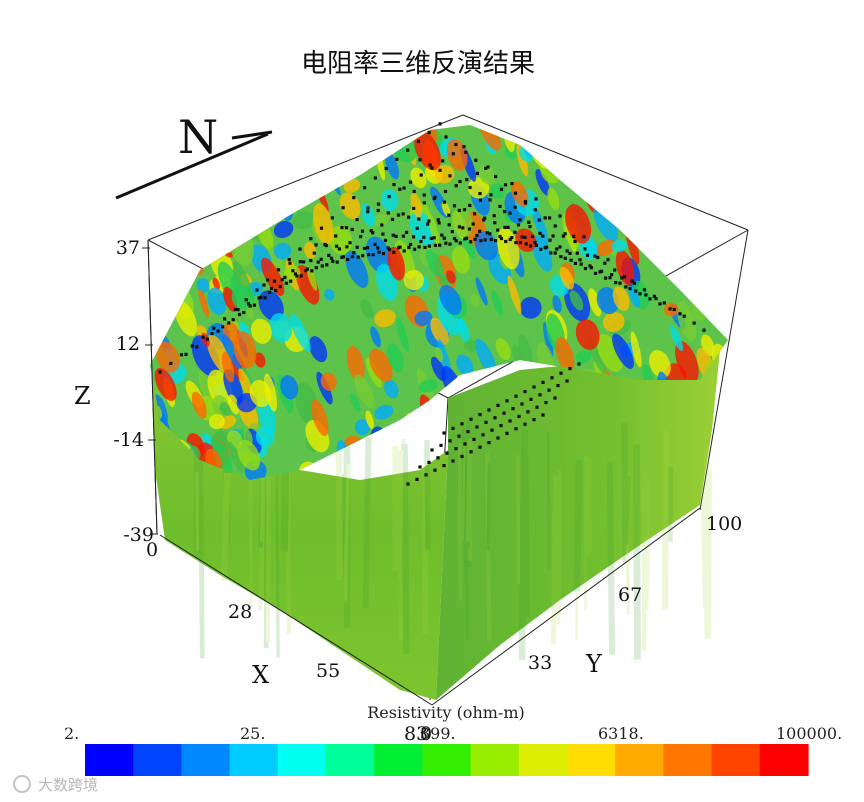  I want to click on z-axis: 37 12 -14 -39 Z, so click(116, 391).